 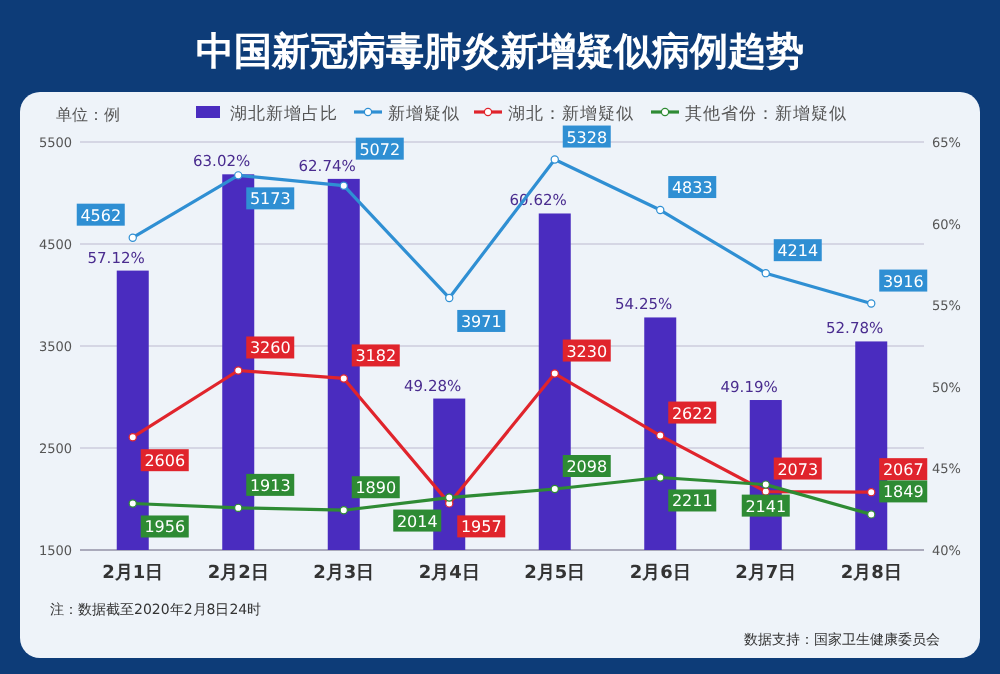 I want to click on data-label: 3916, so click(x=903, y=281).